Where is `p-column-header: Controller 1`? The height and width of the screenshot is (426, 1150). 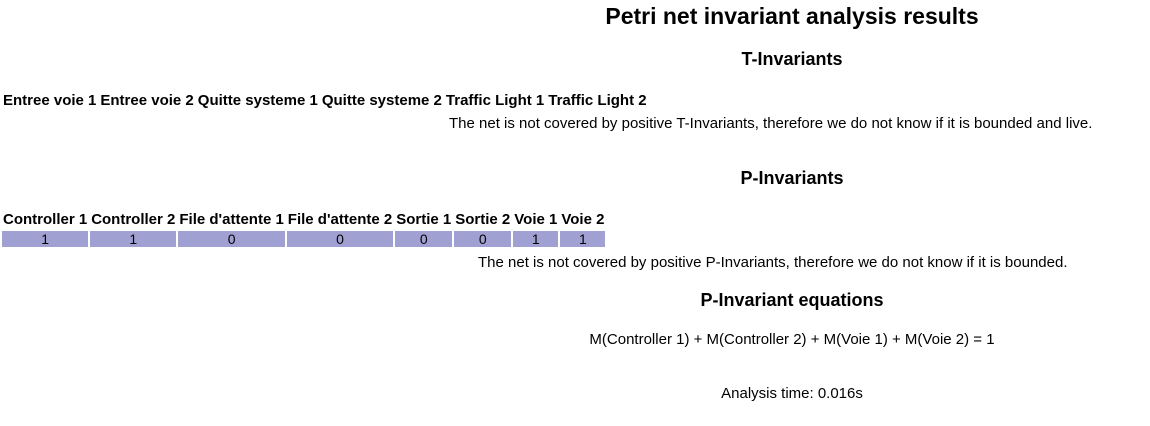 p-column-header: Controller 1 is located at coordinates (45, 219).